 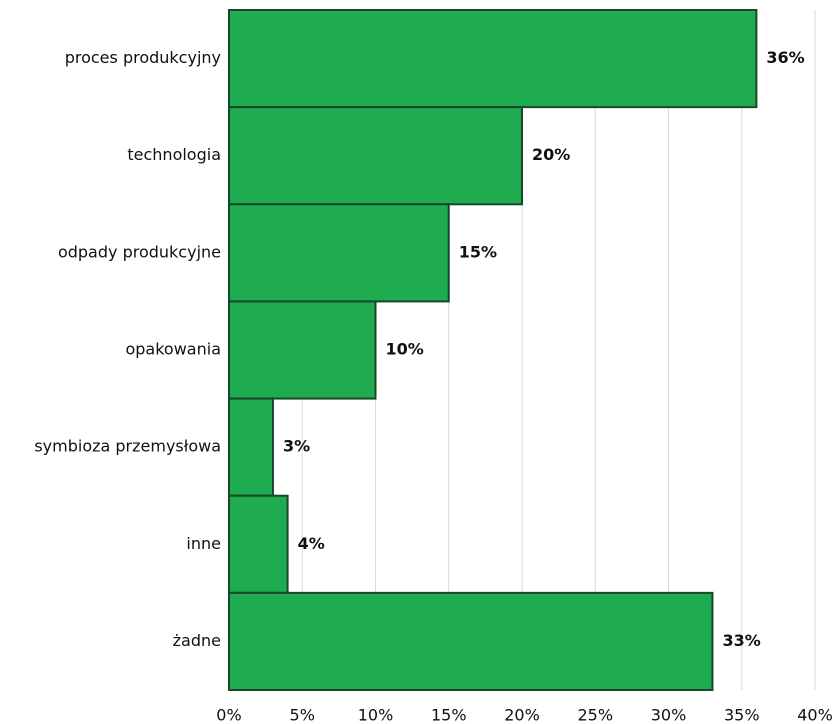 What do you see at coordinates (197, 640) in the screenshot?
I see `y-tick-label: żadne` at bounding box center [197, 640].